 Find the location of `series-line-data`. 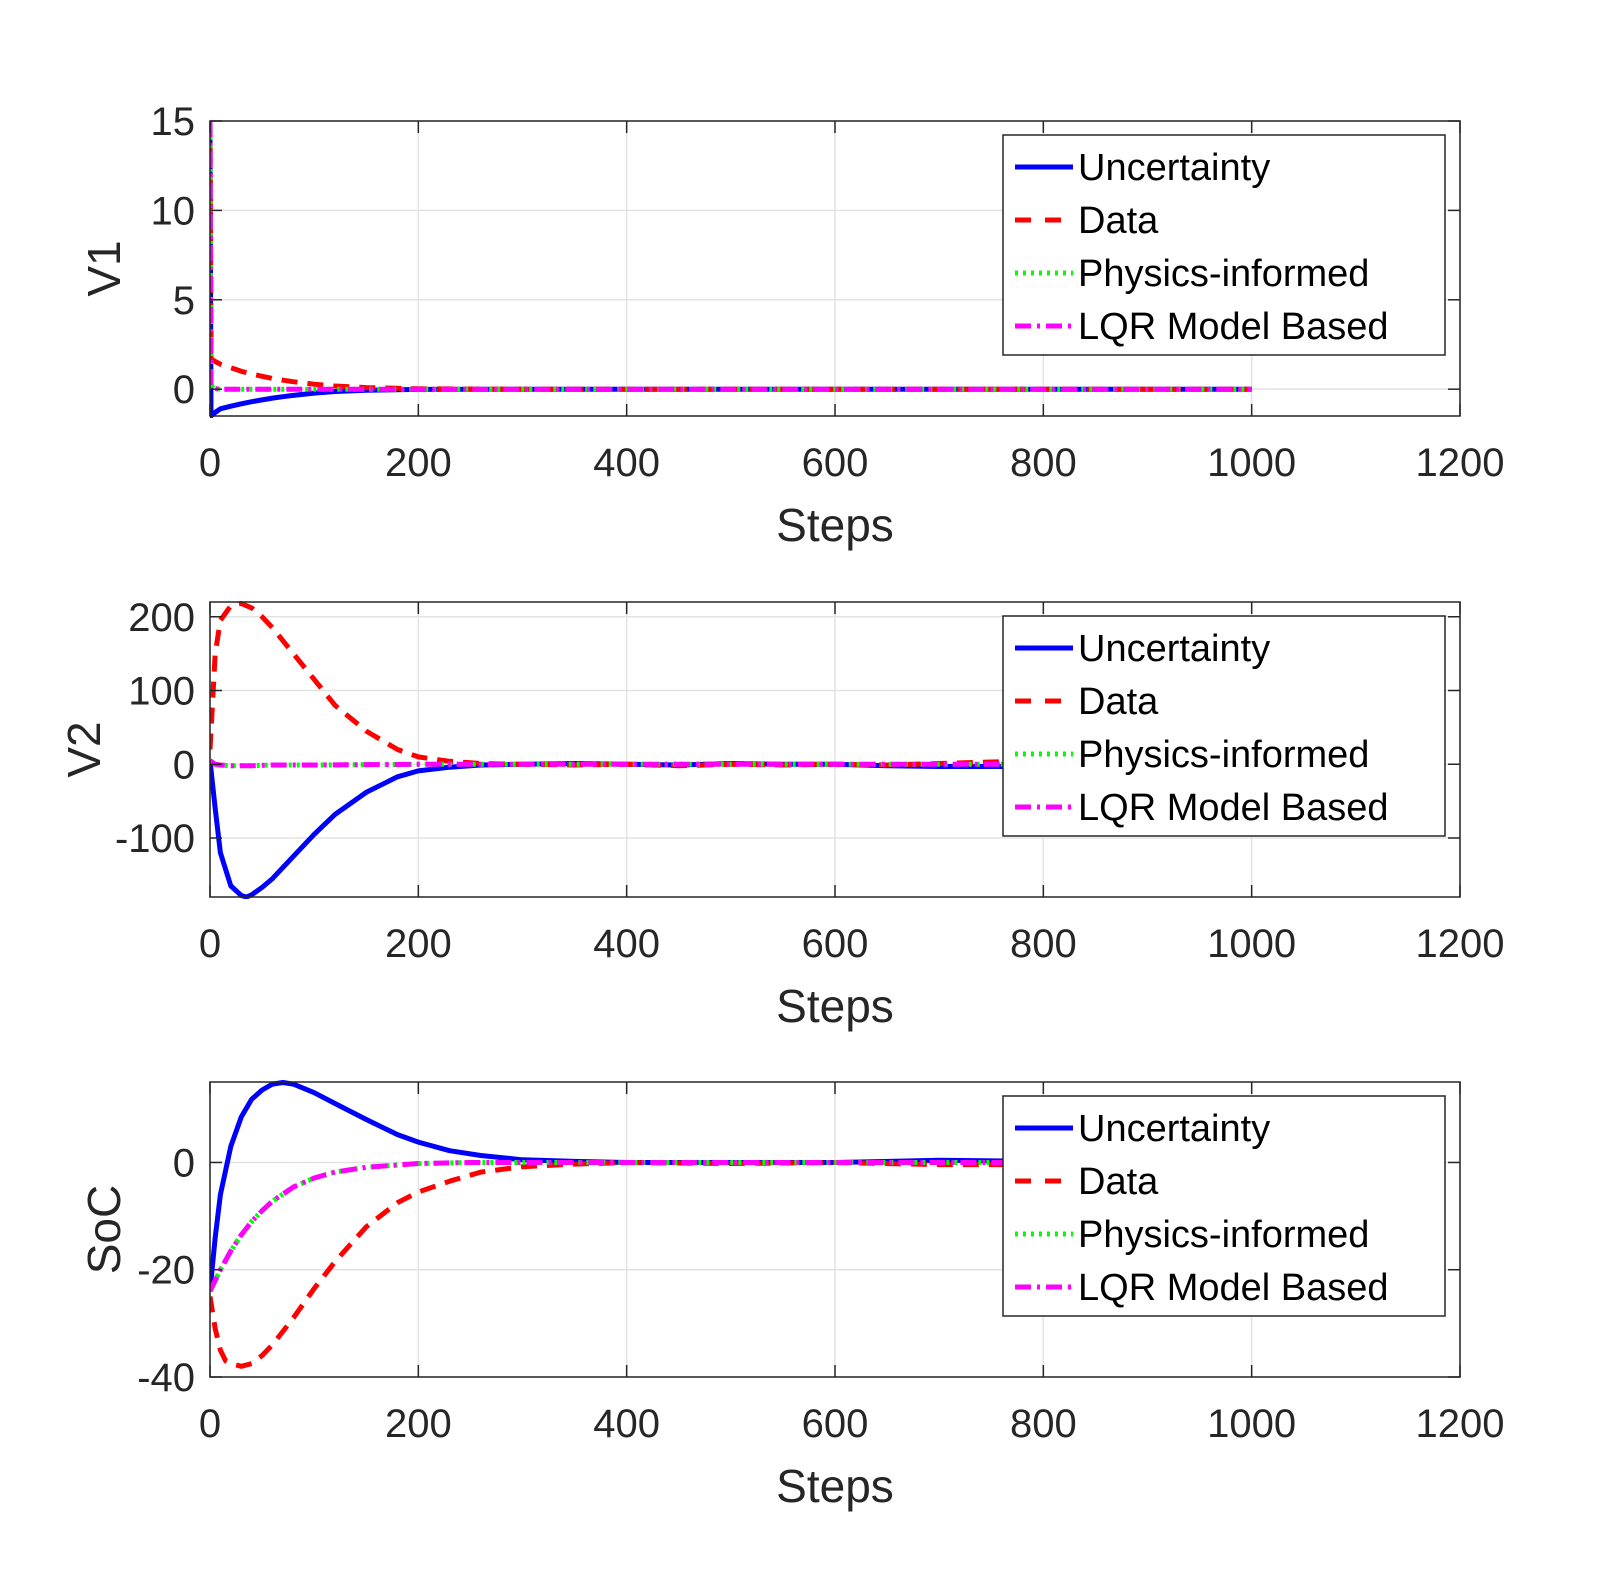

series-line-data is located at coordinates (731, 256).